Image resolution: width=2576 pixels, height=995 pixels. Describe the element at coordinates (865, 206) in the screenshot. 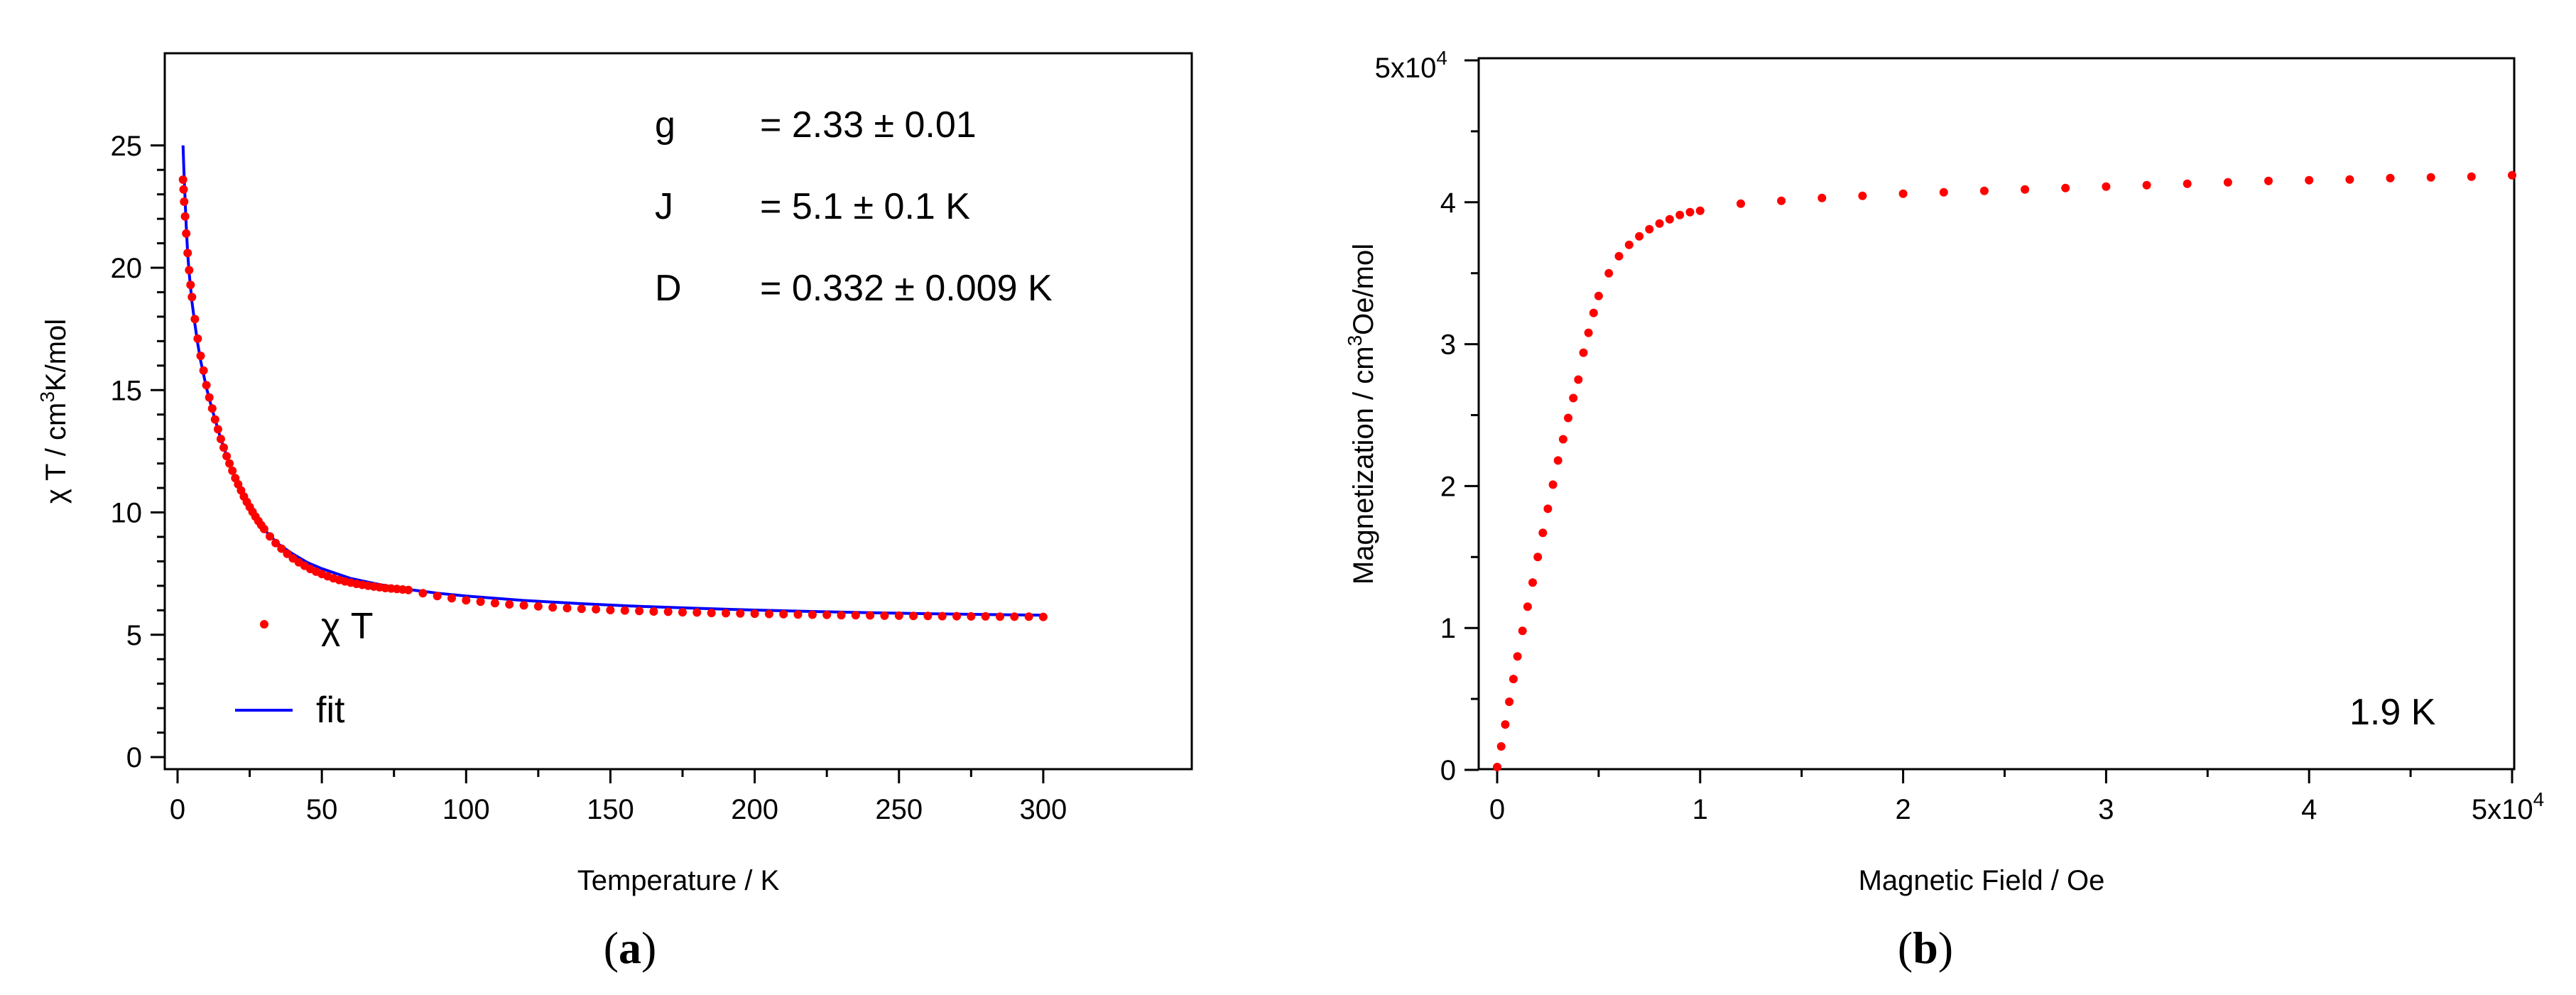

I see `param-j-value: = 5.1 ± 0.1 K` at that location.